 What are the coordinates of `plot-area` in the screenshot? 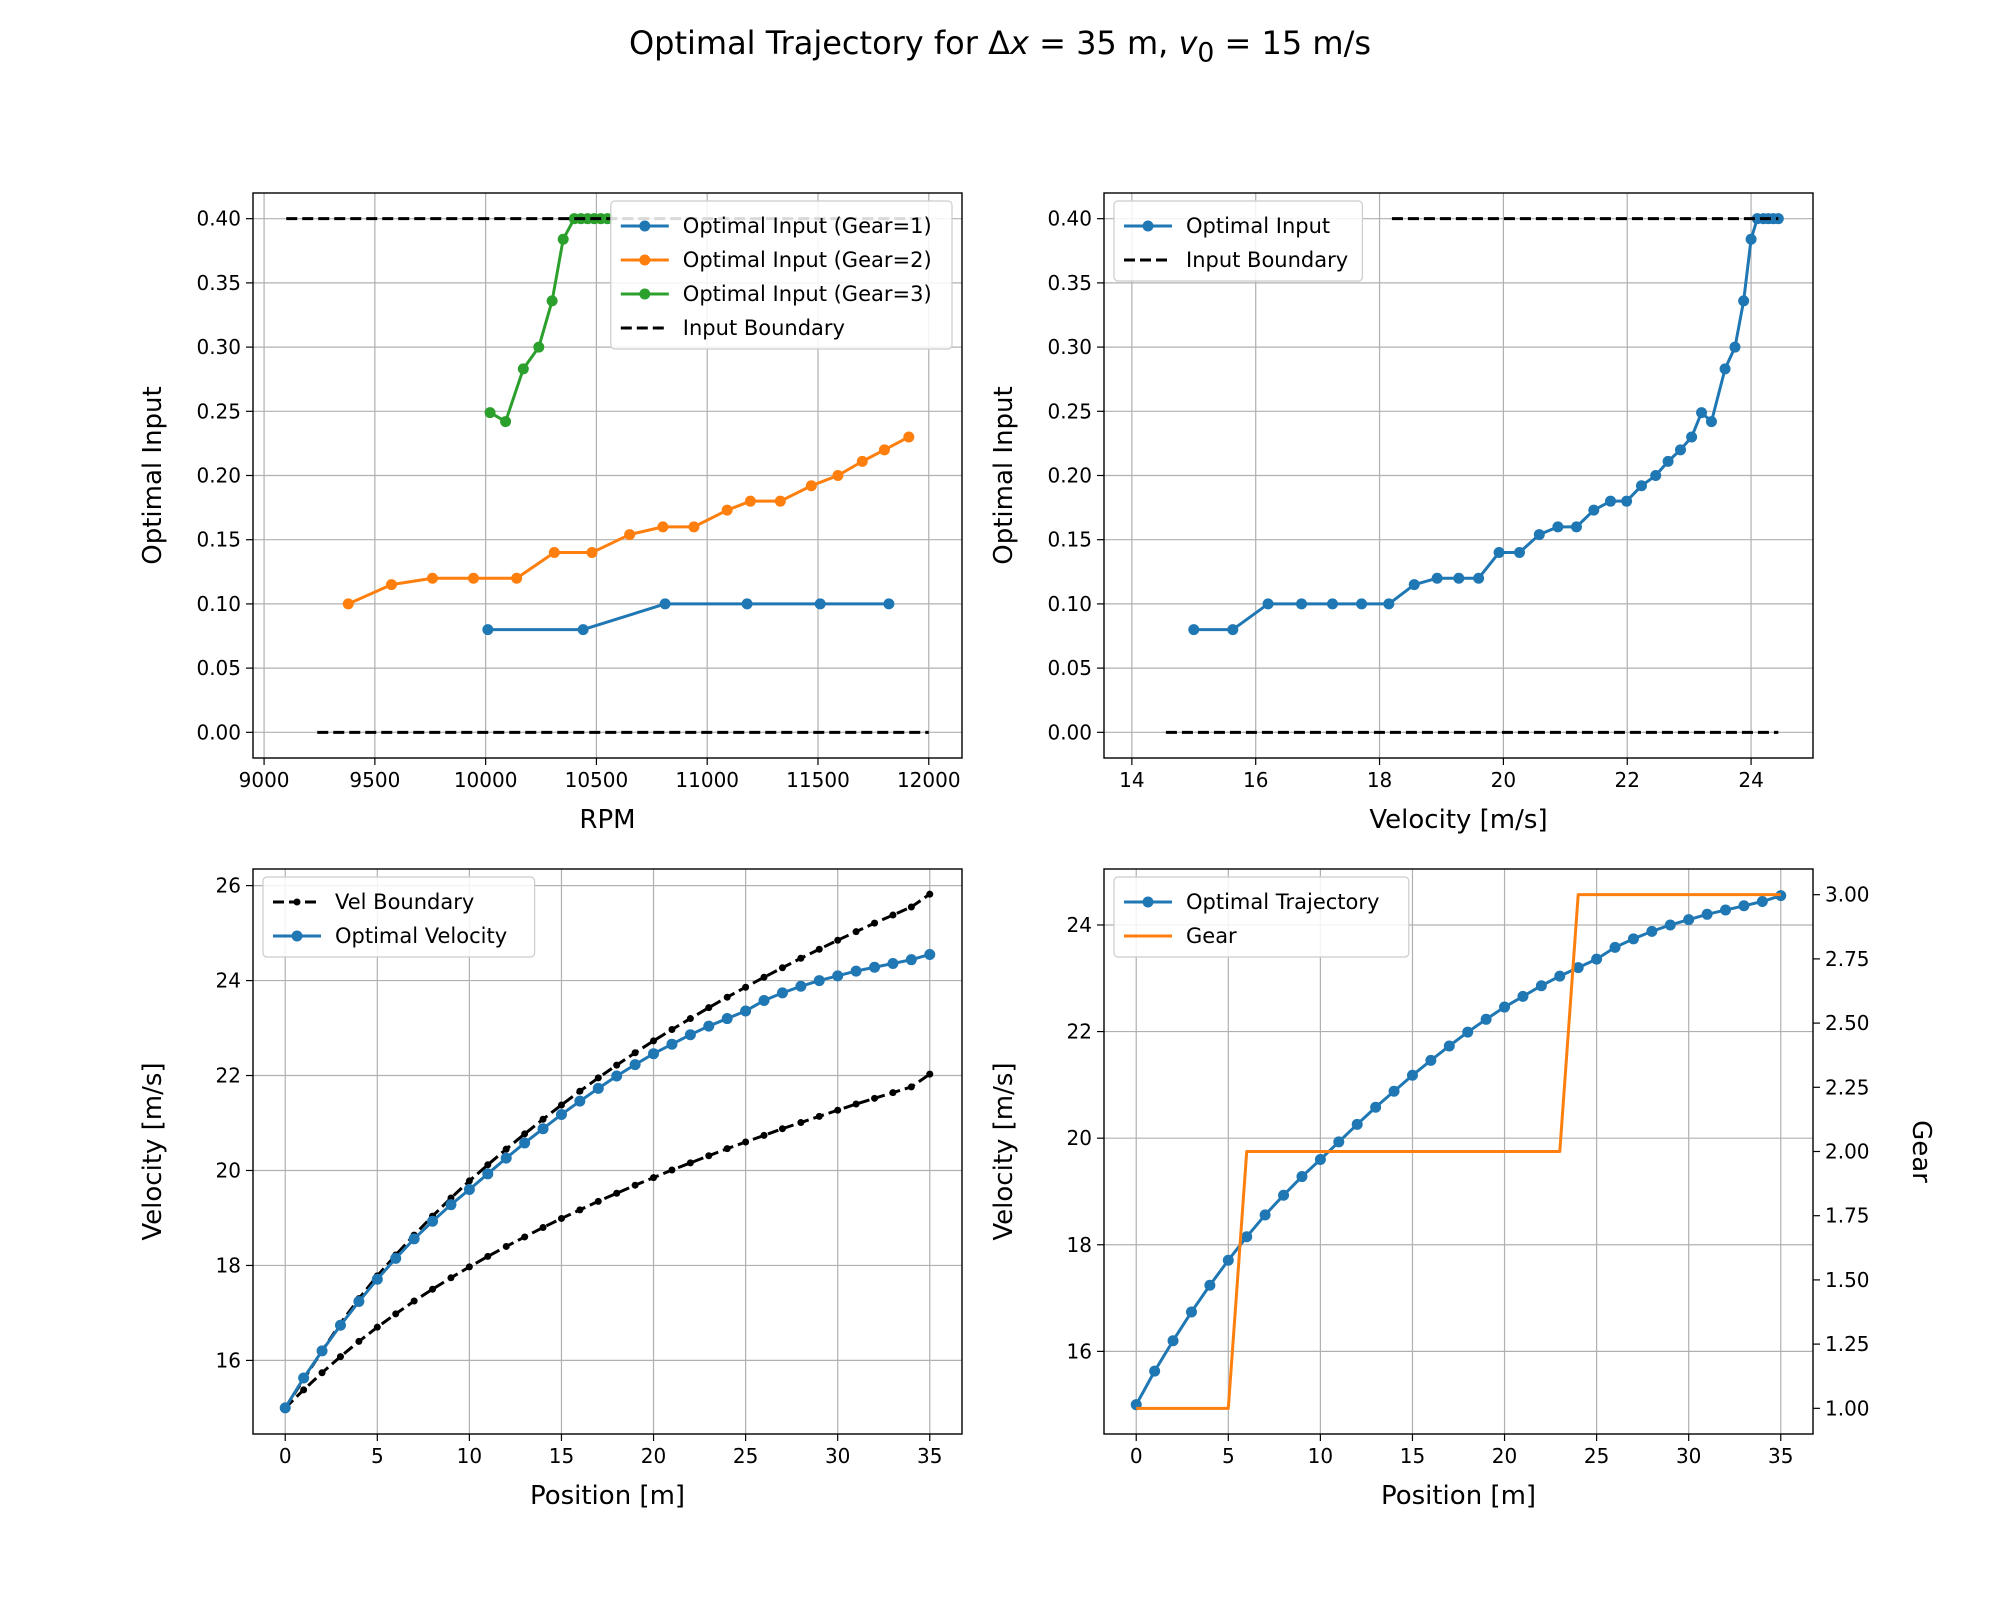 It's located at (1474, 473).